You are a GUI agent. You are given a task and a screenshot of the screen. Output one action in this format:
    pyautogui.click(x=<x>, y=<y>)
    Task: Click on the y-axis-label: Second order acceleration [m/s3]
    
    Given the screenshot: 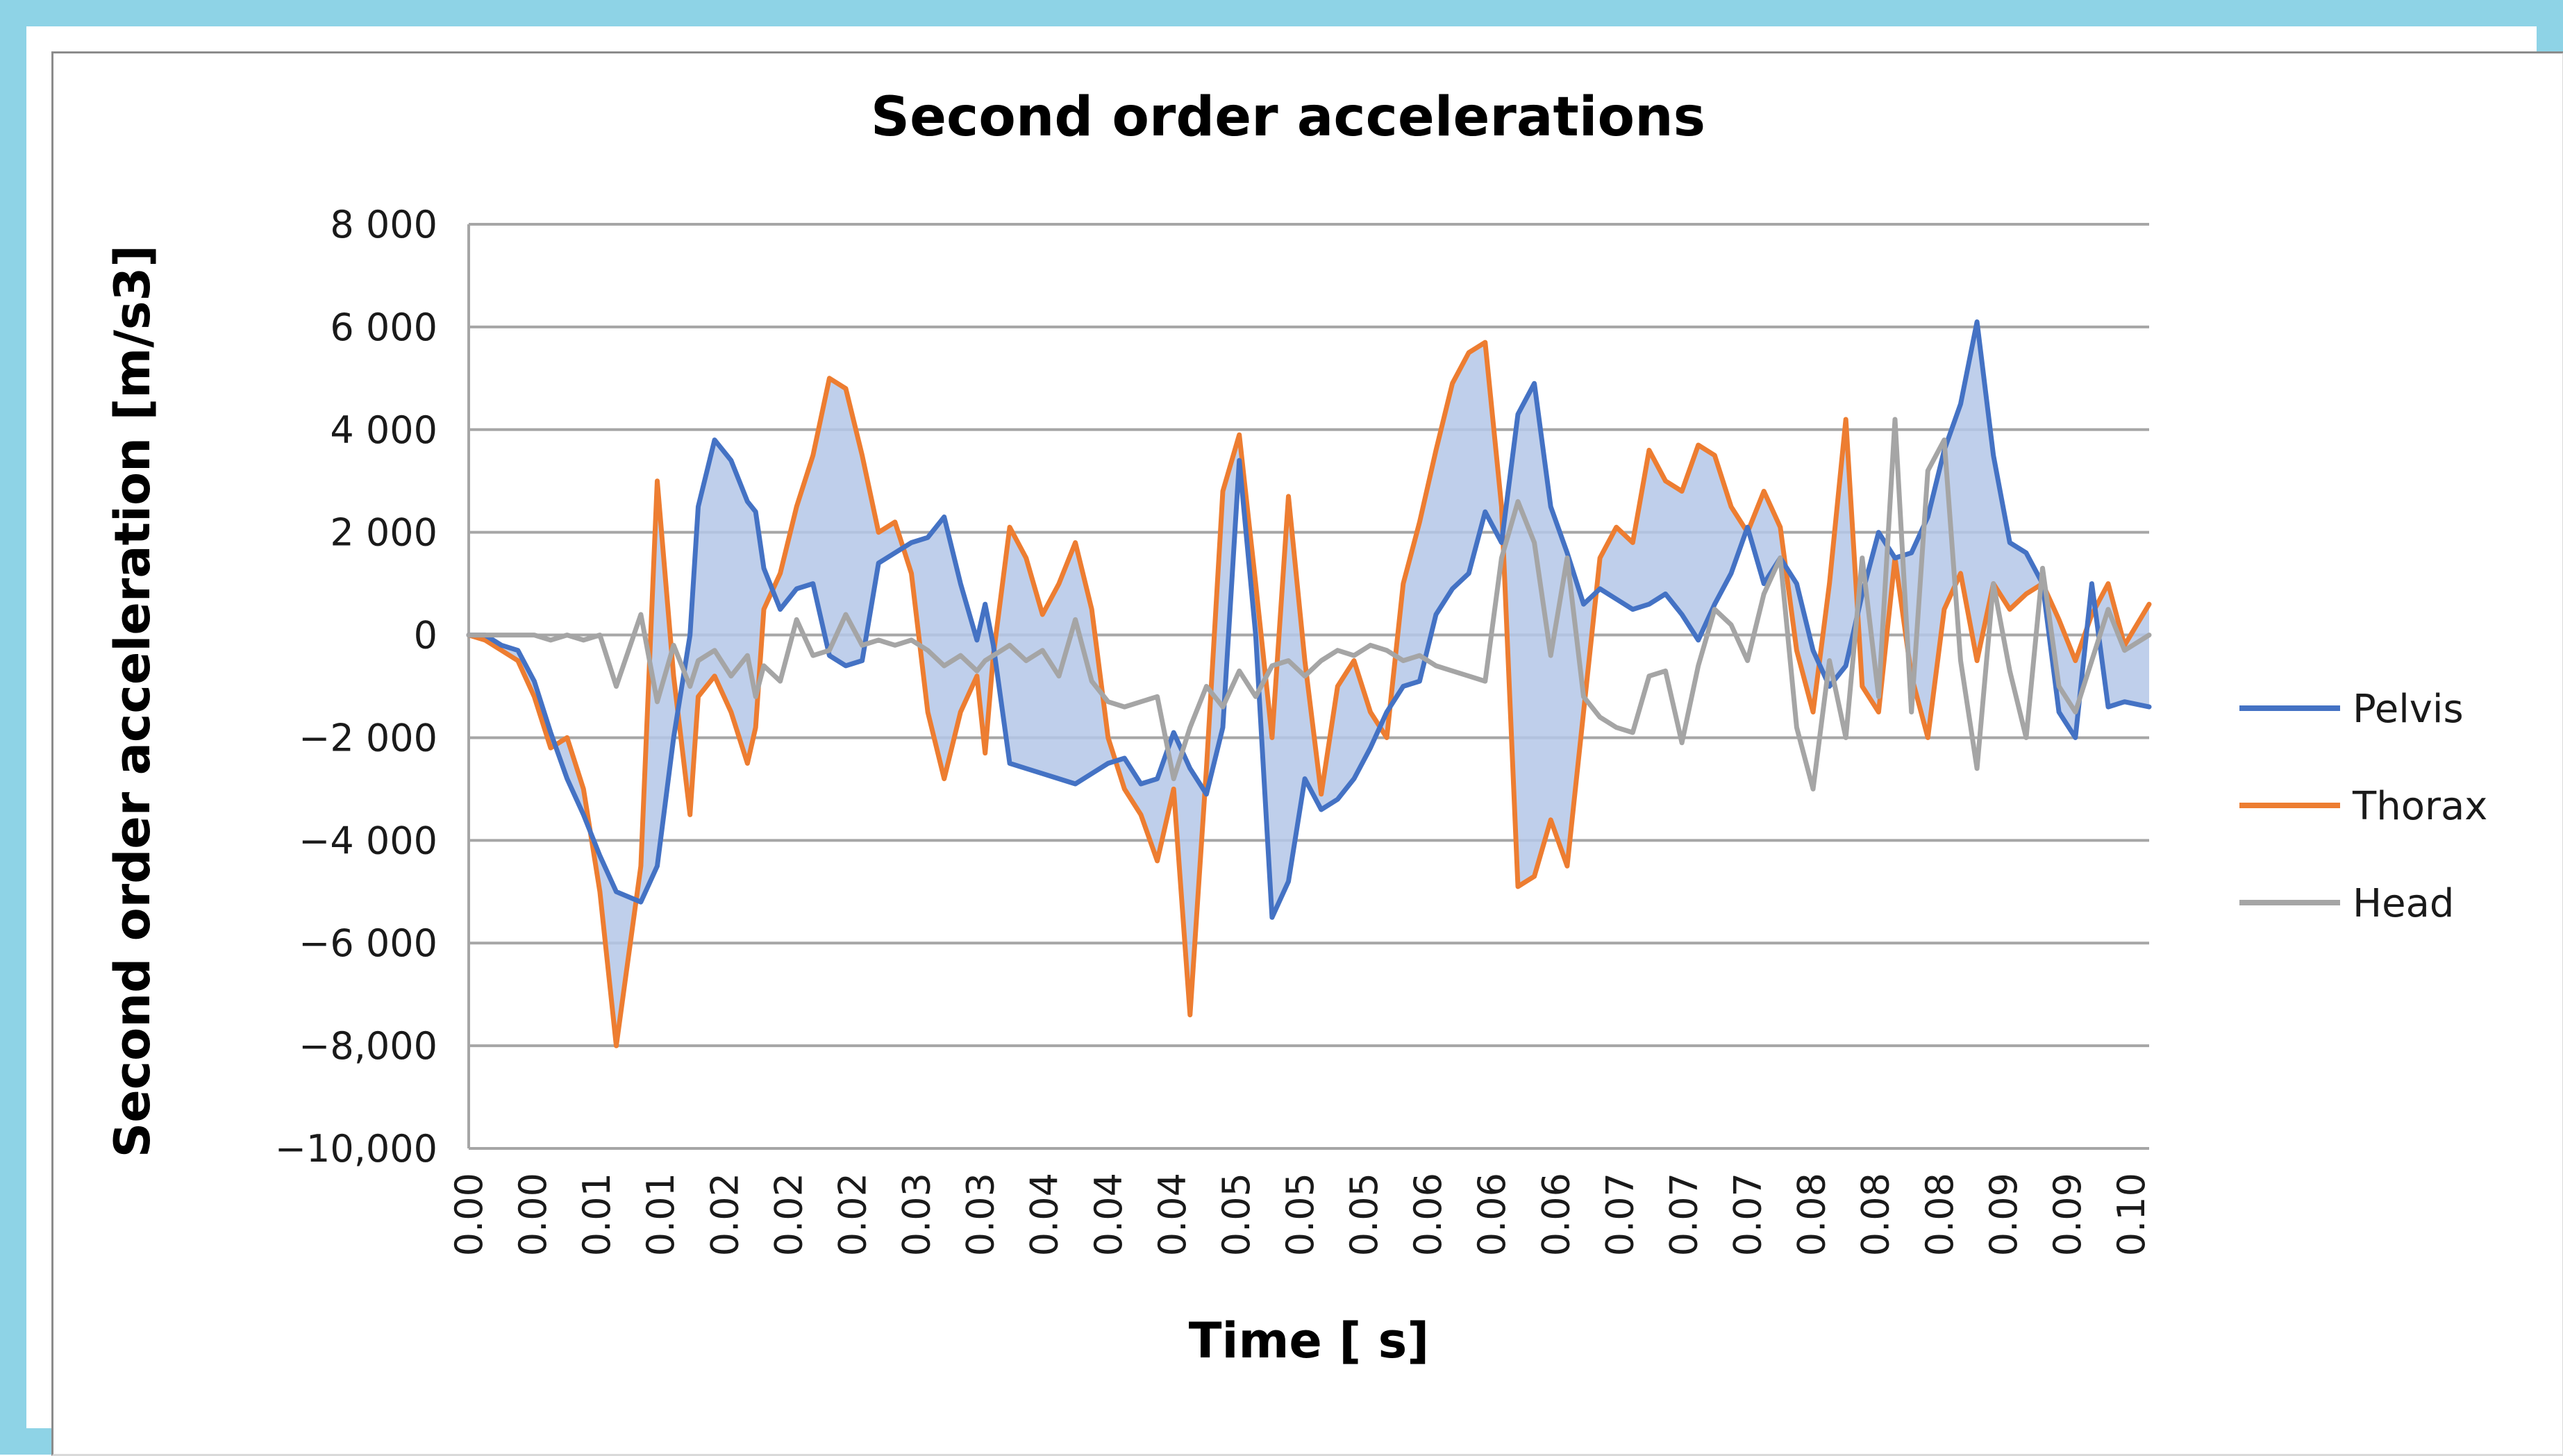 What is the action you would take?
    pyautogui.click(x=132, y=701)
    